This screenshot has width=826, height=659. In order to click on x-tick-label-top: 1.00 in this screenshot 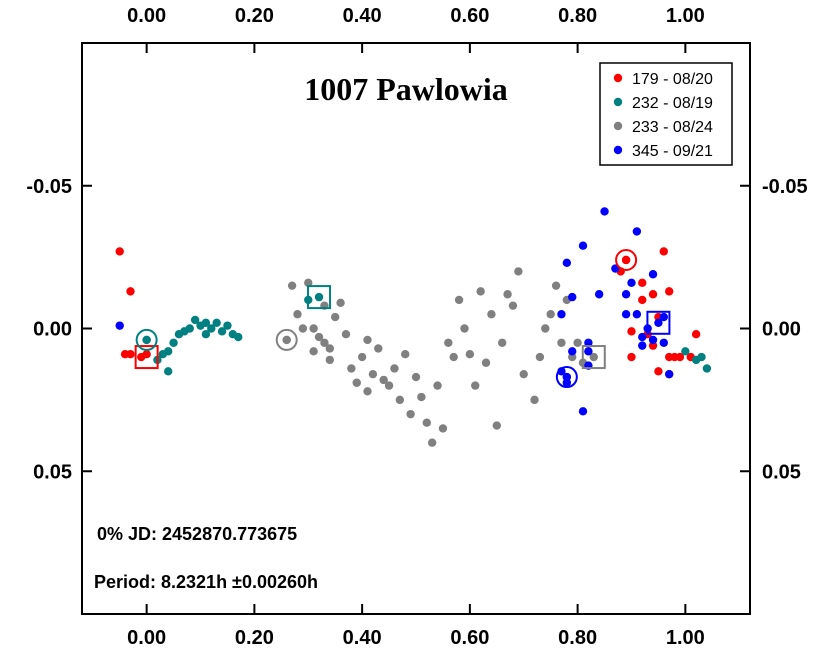, I will do `click(685, 16)`.